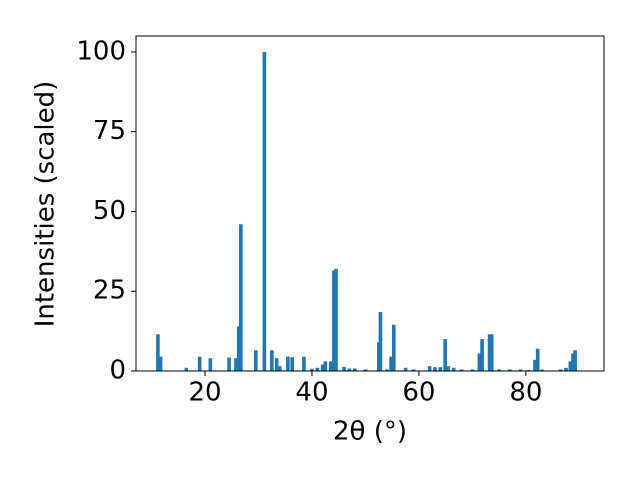  Describe the element at coordinates (204, 393) in the screenshot. I see `x-tick-label: 20` at that location.